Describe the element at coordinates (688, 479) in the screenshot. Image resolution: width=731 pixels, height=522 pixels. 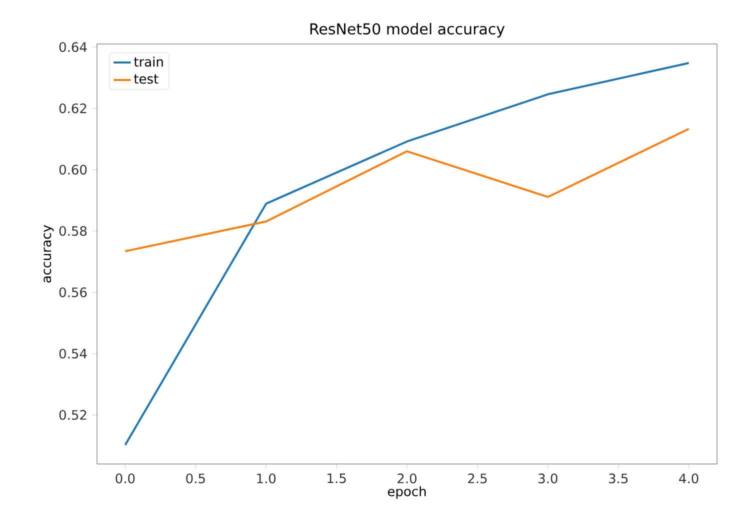
I see `x-tick-label: 4.0` at that location.